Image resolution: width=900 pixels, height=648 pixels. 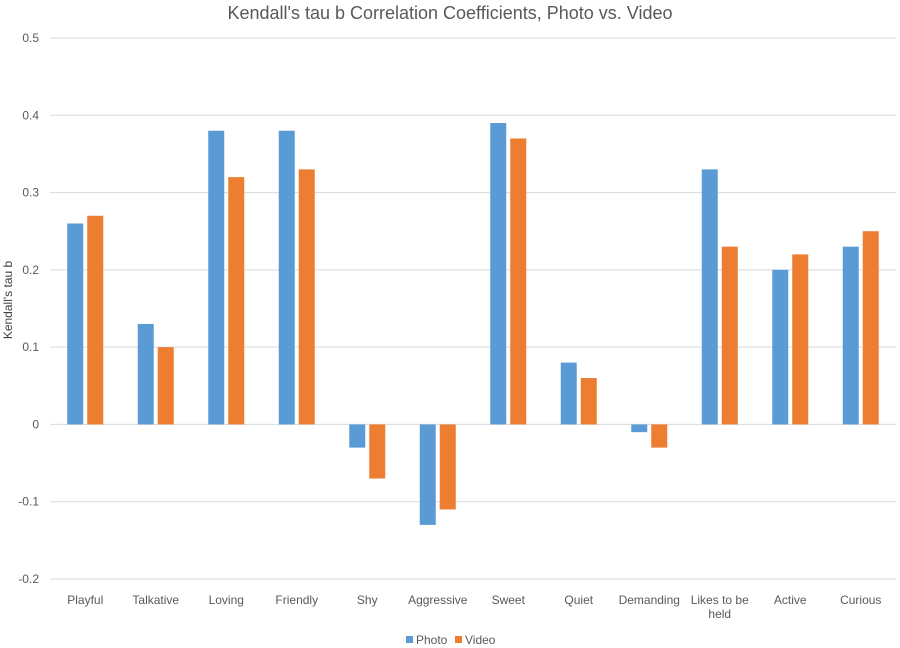 I want to click on y-axis-title: Kendall's tau b, so click(x=8, y=300).